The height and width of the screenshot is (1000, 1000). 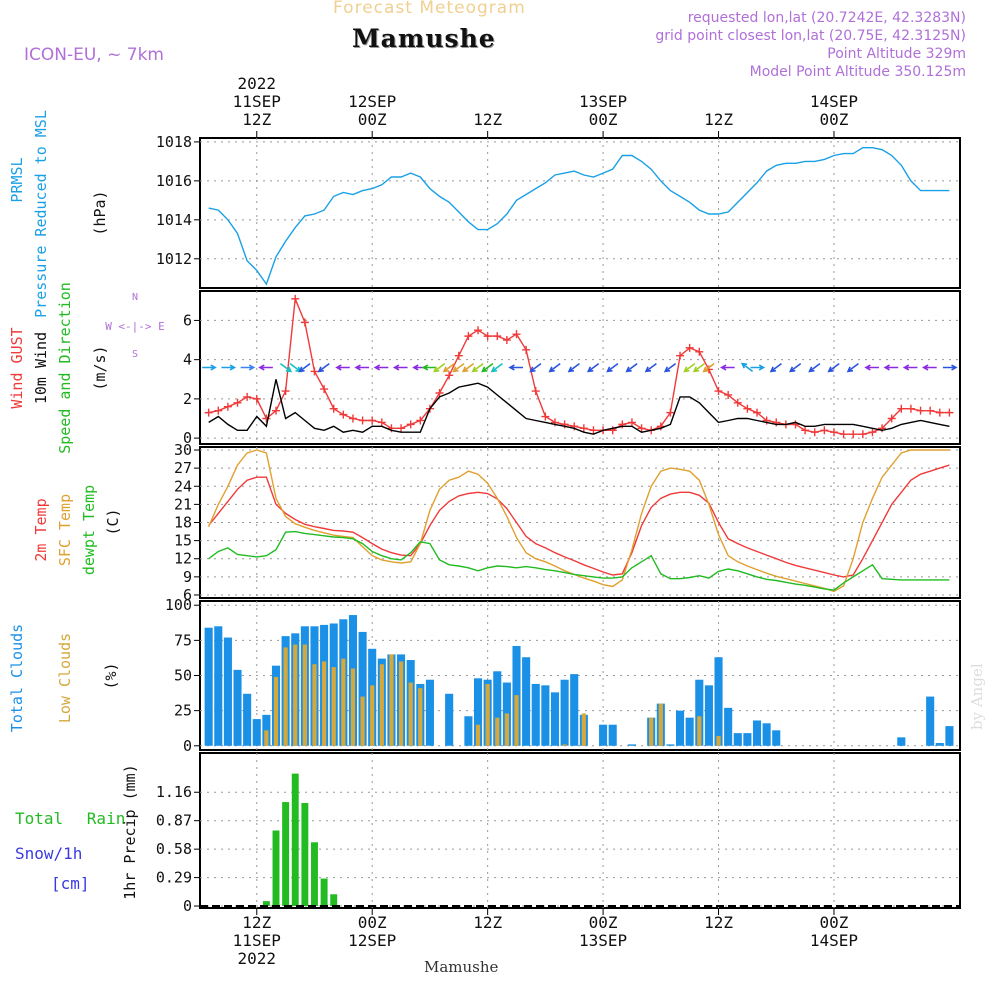 What do you see at coordinates (579, 407) in the screenshot?
I see `series-10m-wind` at bounding box center [579, 407].